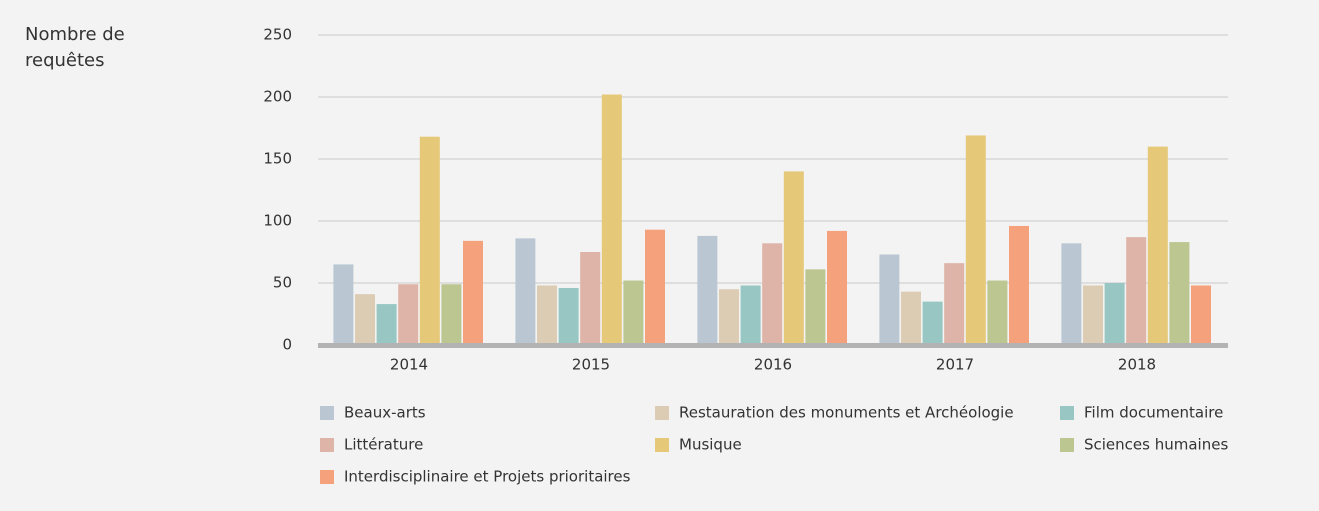 The height and width of the screenshot is (511, 1319). I want to click on legend-label: Beaux-arts, so click(385, 413).